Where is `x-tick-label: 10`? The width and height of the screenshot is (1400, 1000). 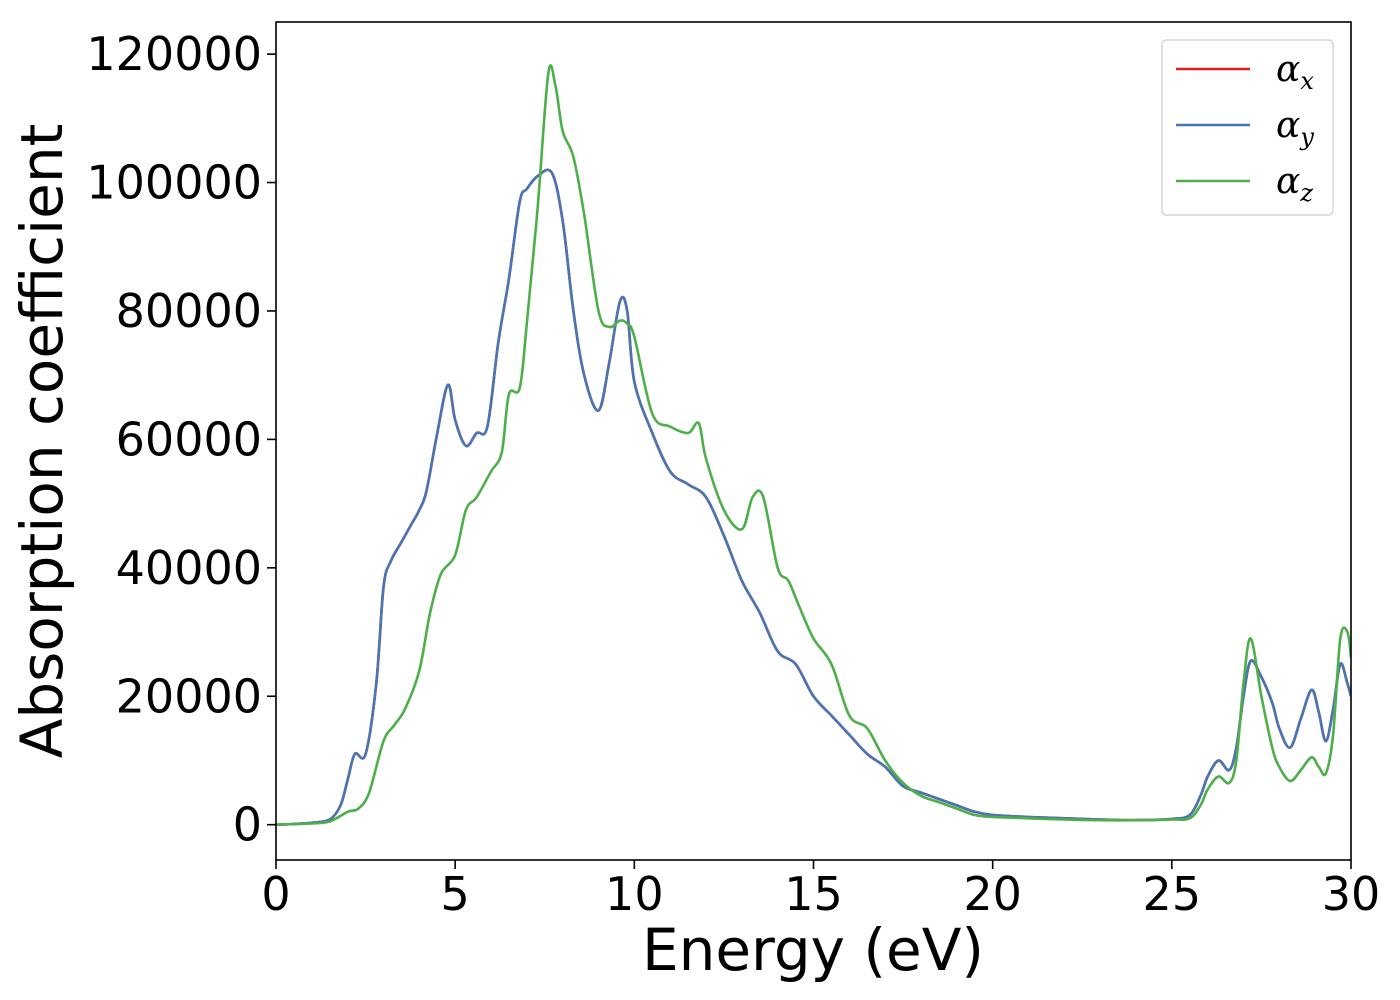
x-tick-label: 10 is located at coordinates (634, 894).